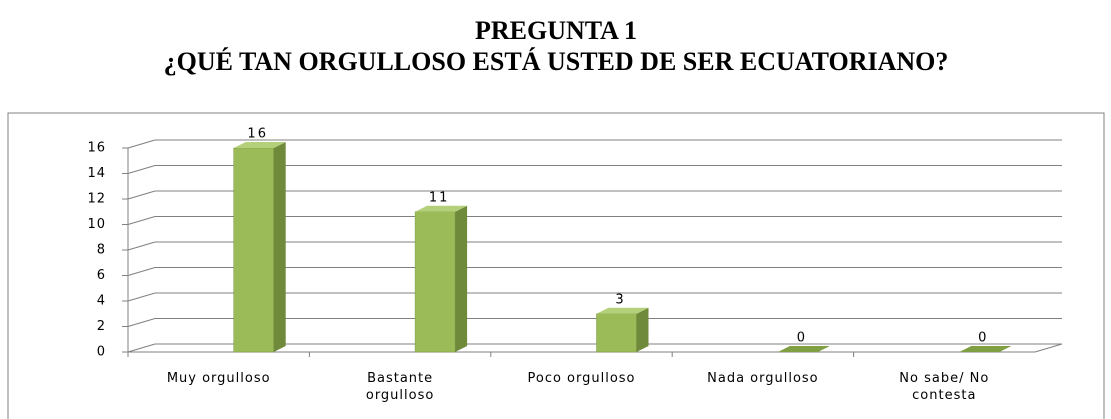 The image size is (1111, 419). Describe the element at coordinates (944, 387) in the screenshot. I see `x-tick-label: No sabe/ No contesta` at that location.